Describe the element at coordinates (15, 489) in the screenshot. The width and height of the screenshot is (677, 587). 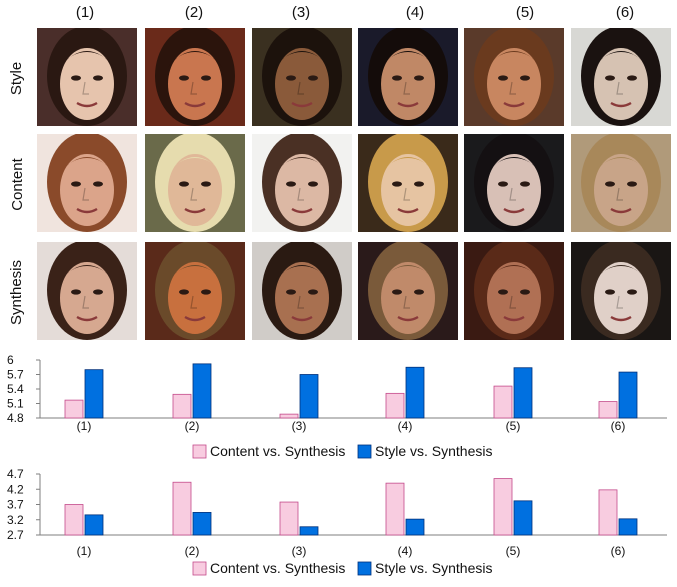
I see `chart-2-y-tick-label: 4.2` at that location.